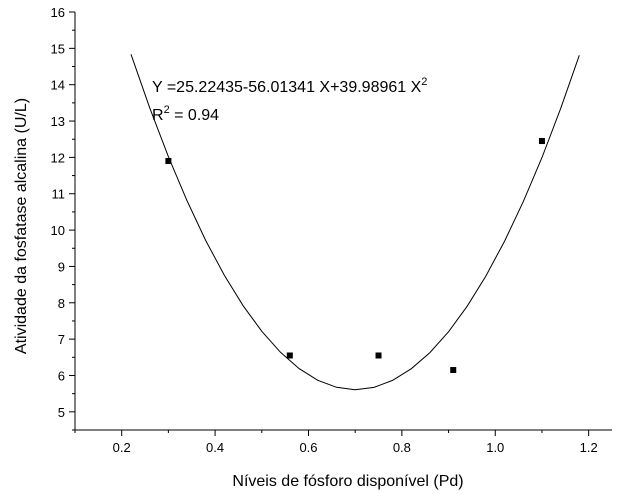 The height and width of the screenshot is (494, 621). What do you see at coordinates (61, 266) in the screenshot?
I see `y-tick-label: 9` at bounding box center [61, 266].